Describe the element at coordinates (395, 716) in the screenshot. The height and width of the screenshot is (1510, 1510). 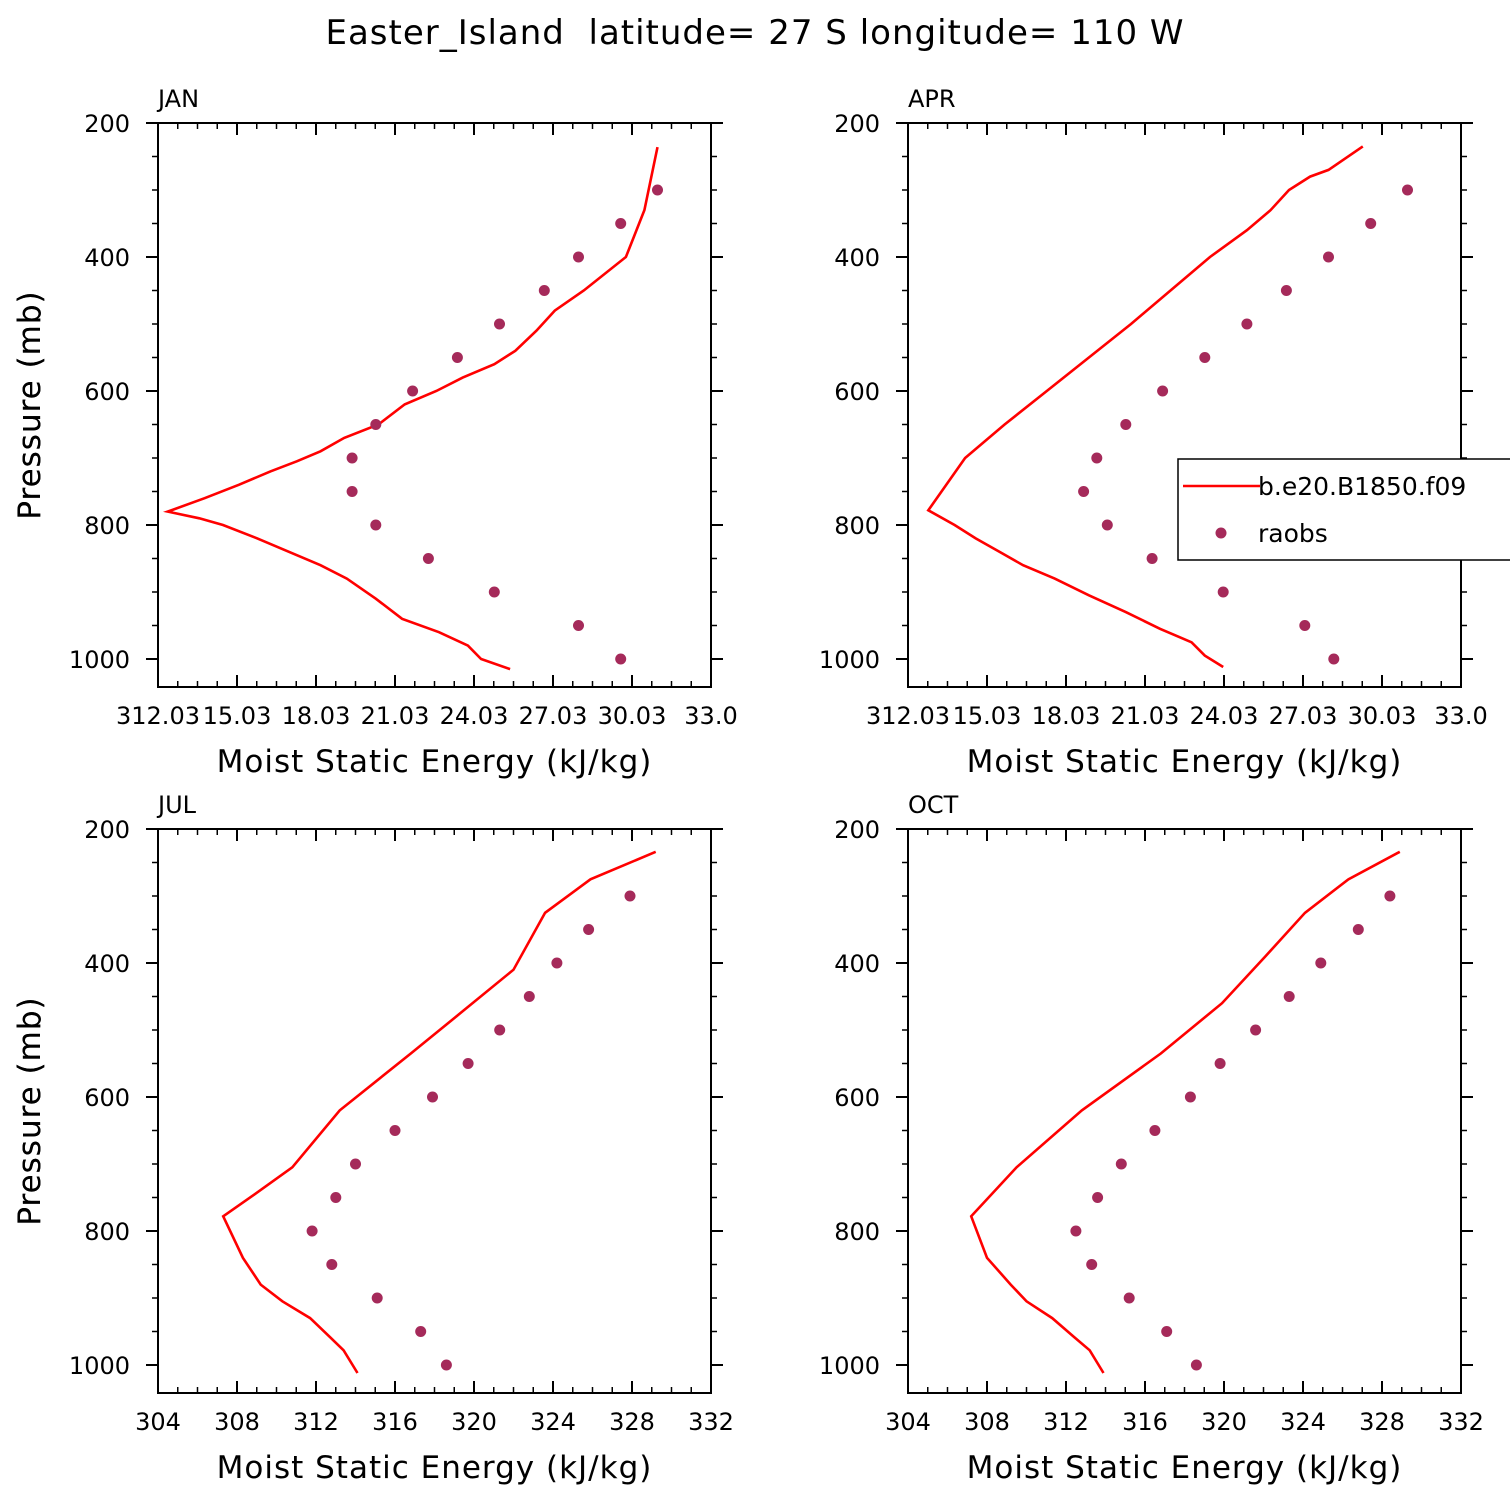
I see `x-tick-label: 21.03` at that location.